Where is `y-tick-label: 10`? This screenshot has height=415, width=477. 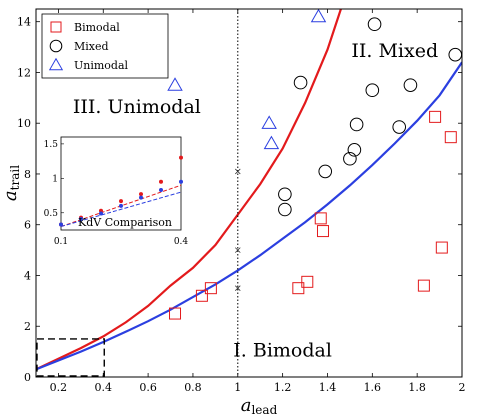
y-tick-label: 10 is located at coordinates (24, 123).